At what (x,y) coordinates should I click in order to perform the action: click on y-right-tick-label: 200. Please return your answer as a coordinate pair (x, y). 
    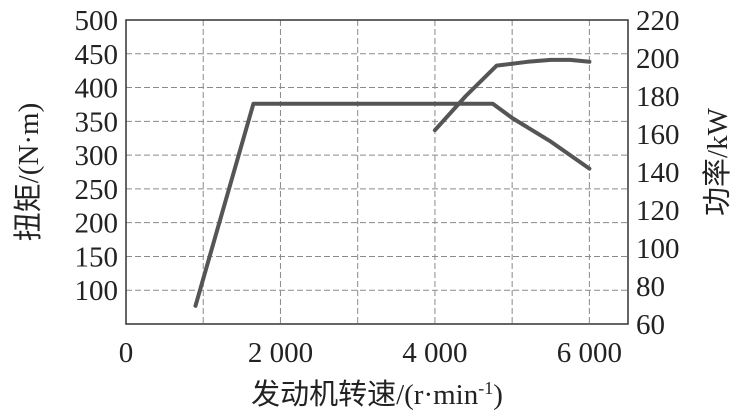
    Looking at the image, I should click on (658, 59).